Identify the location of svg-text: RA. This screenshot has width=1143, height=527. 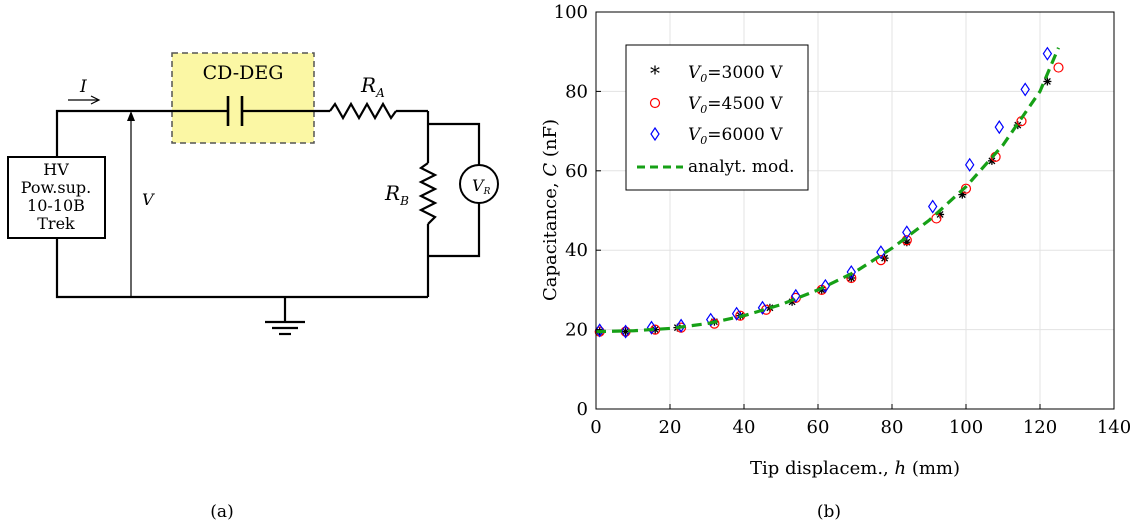
(372, 86).